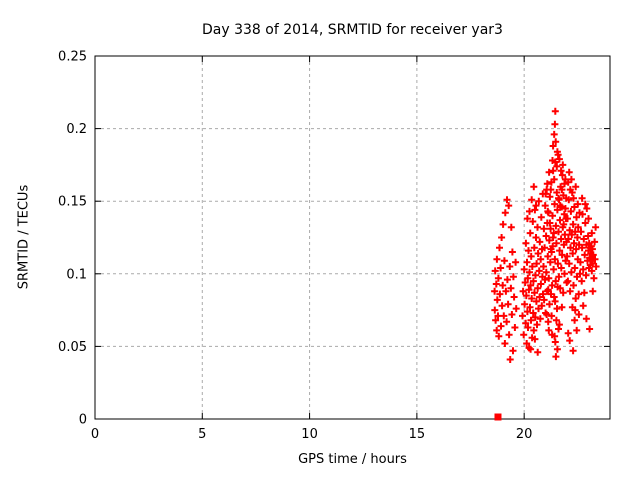 Image resolution: width=640 pixels, height=480 pixels. Describe the element at coordinates (417, 434) in the screenshot. I see `svg-text: 15` at that location.